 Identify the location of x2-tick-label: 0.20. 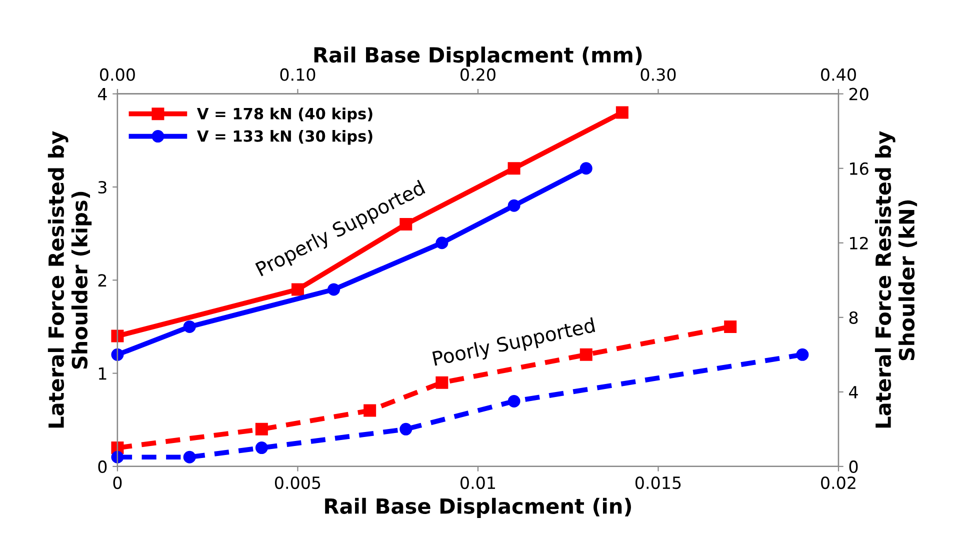
(478, 74).